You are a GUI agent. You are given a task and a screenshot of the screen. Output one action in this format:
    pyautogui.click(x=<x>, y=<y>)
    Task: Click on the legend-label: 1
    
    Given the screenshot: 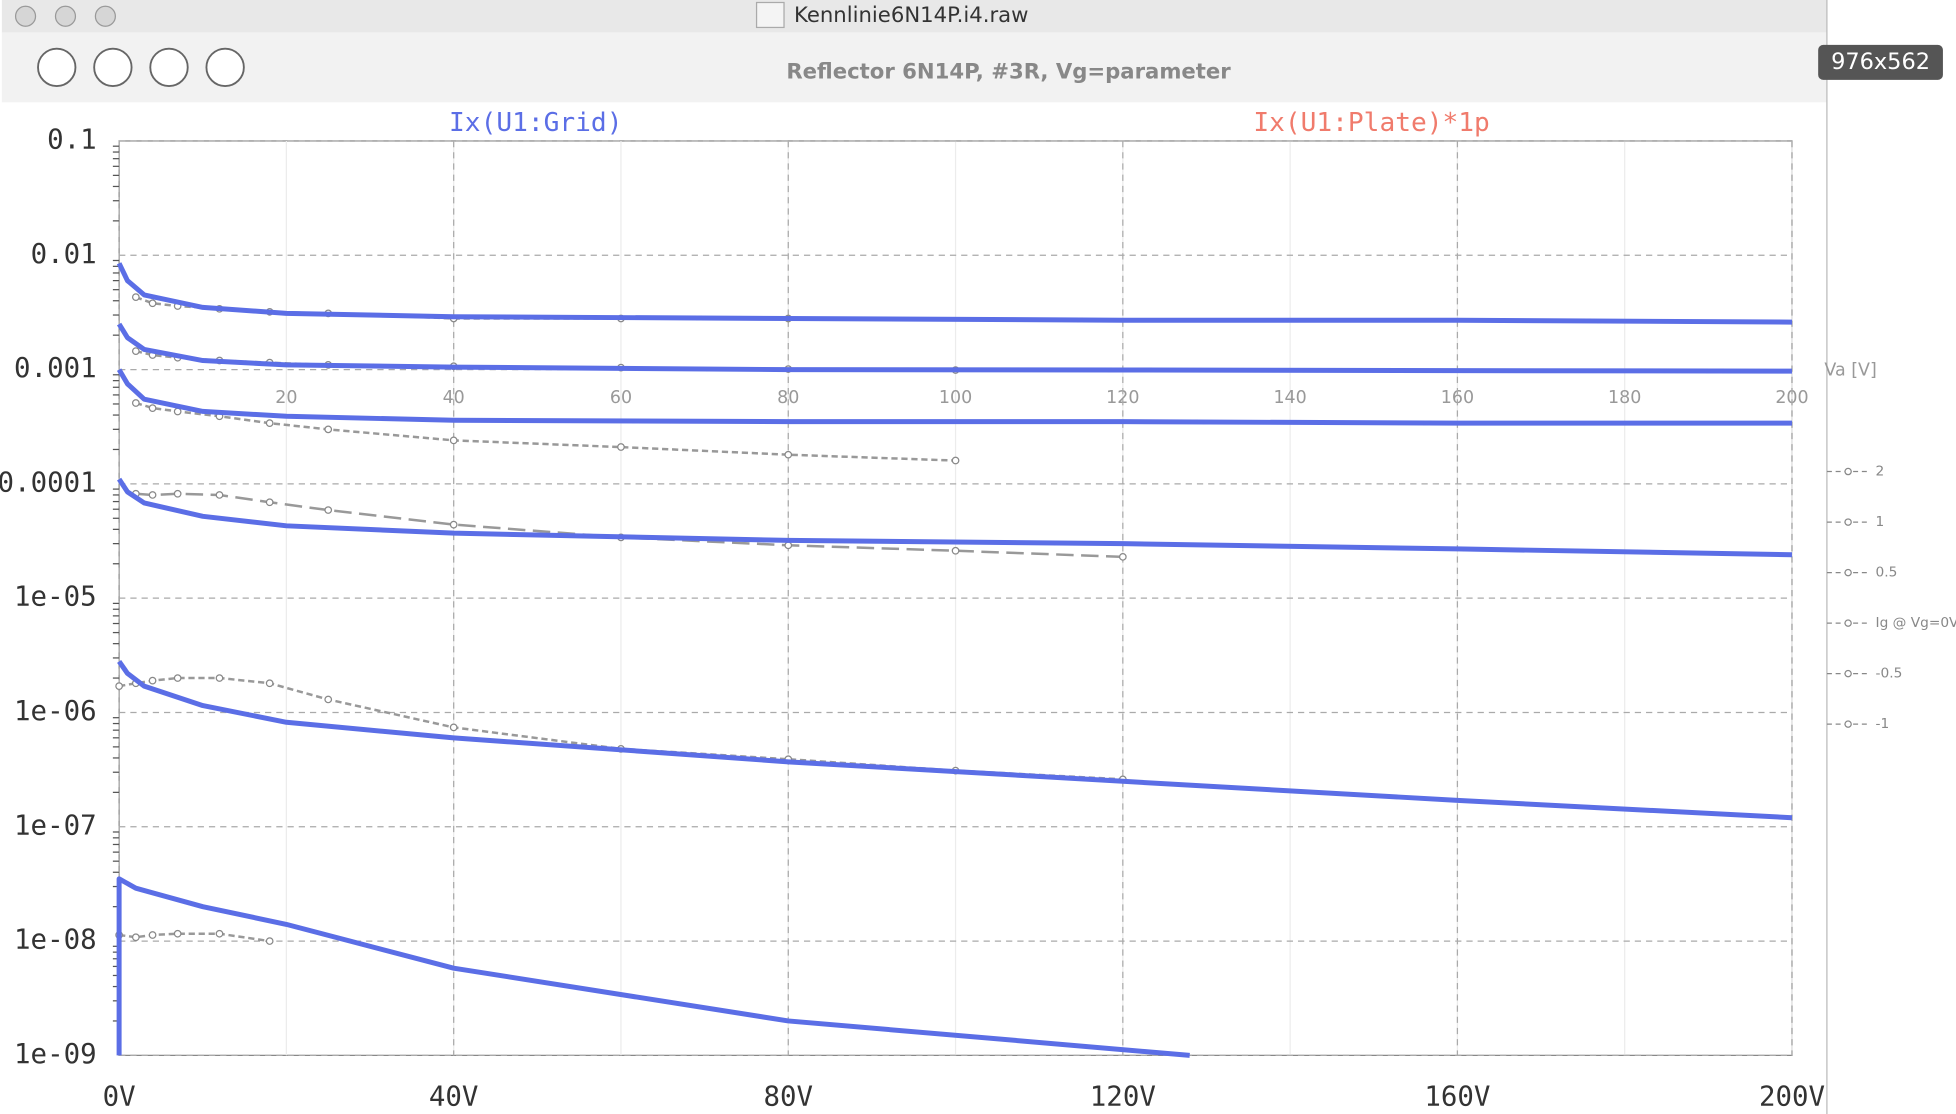 What is the action you would take?
    pyautogui.click(x=1880, y=522)
    